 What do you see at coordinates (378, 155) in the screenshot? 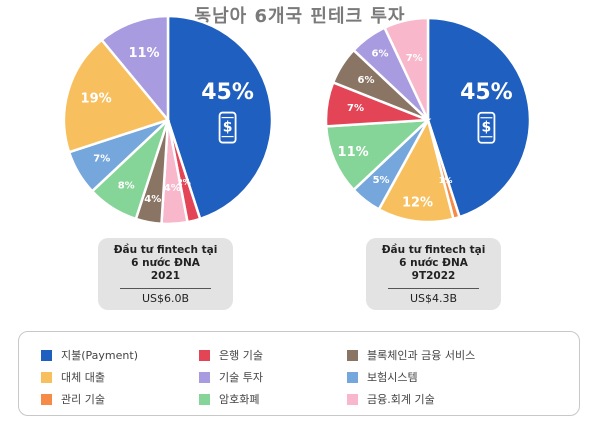
I see `pie-slice-crypto` at bounding box center [378, 155].